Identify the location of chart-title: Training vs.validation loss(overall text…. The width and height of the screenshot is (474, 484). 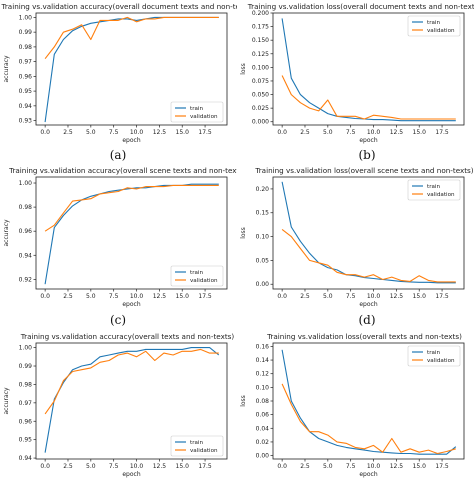
(364, 336).